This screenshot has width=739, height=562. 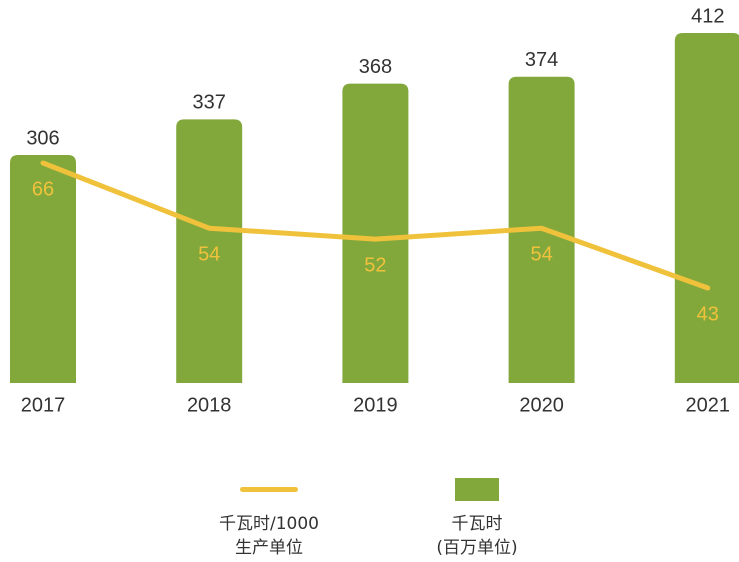 What do you see at coordinates (209, 405) in the screenshot?
I see `x-tick-label: 2018` at bounding box center [209, 405].